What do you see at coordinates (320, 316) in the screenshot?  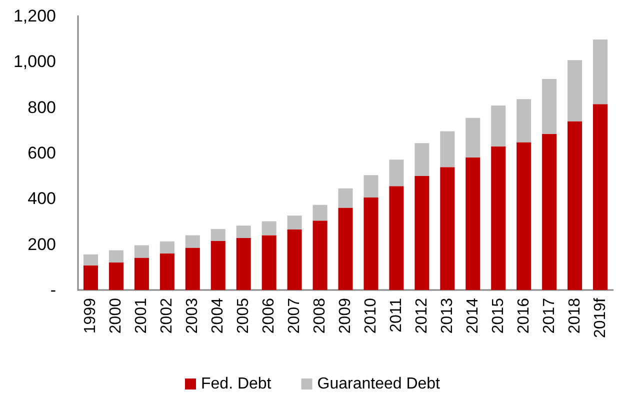 I see `x-tick-label: 2008` at bounding box center [320, 316].